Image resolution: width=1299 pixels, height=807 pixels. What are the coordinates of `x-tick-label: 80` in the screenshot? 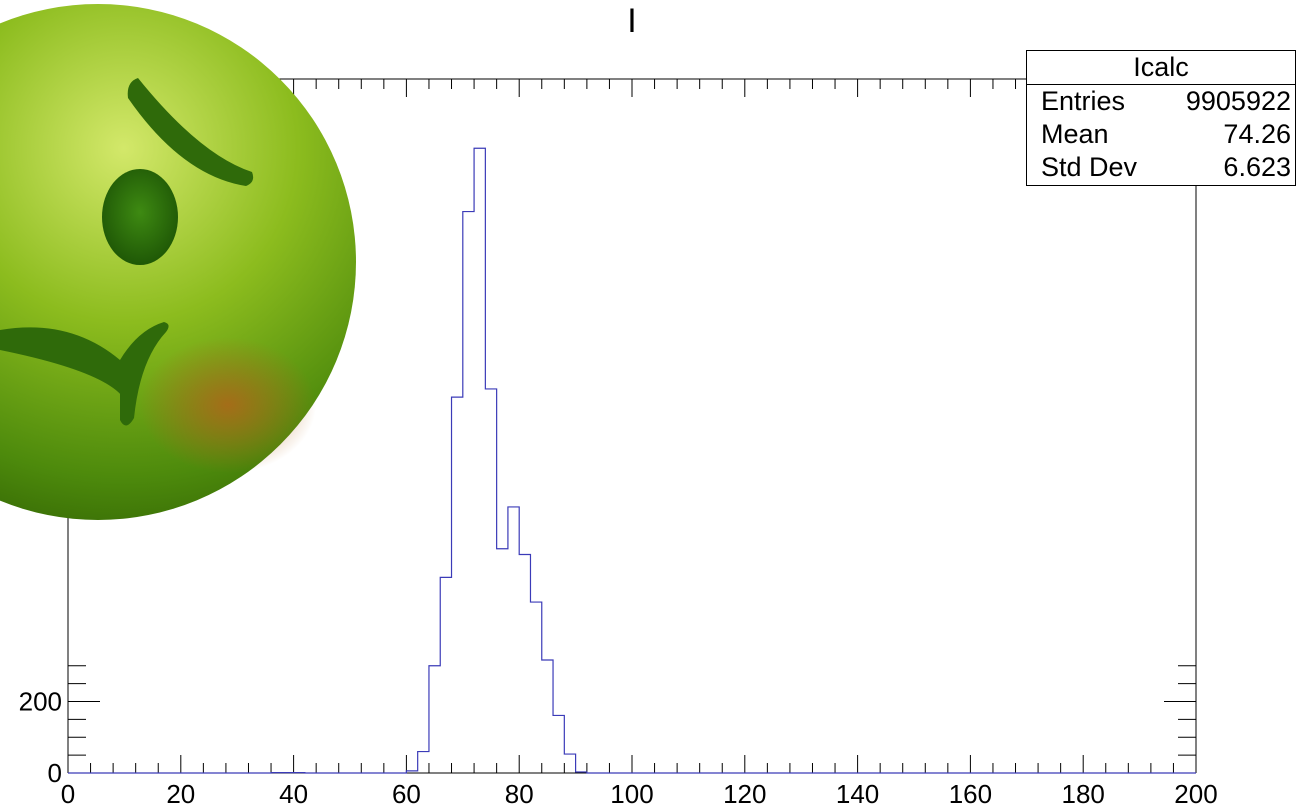 It's located at (519, 793).